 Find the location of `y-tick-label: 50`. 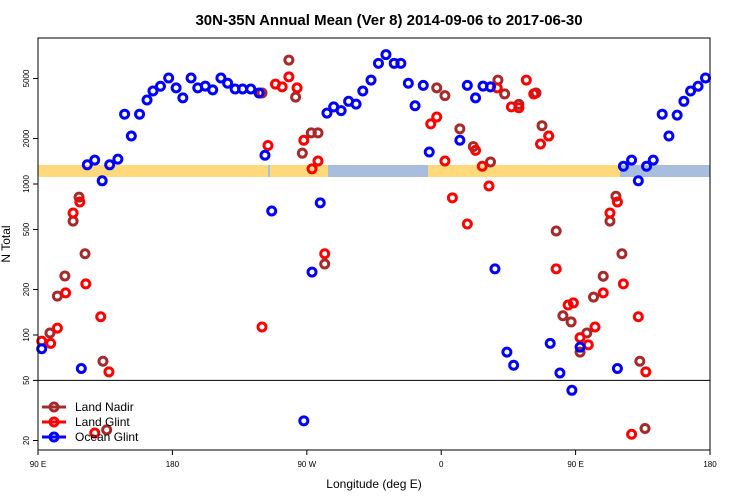

y-tick-label: 50 is located at coordinates (26, 379).